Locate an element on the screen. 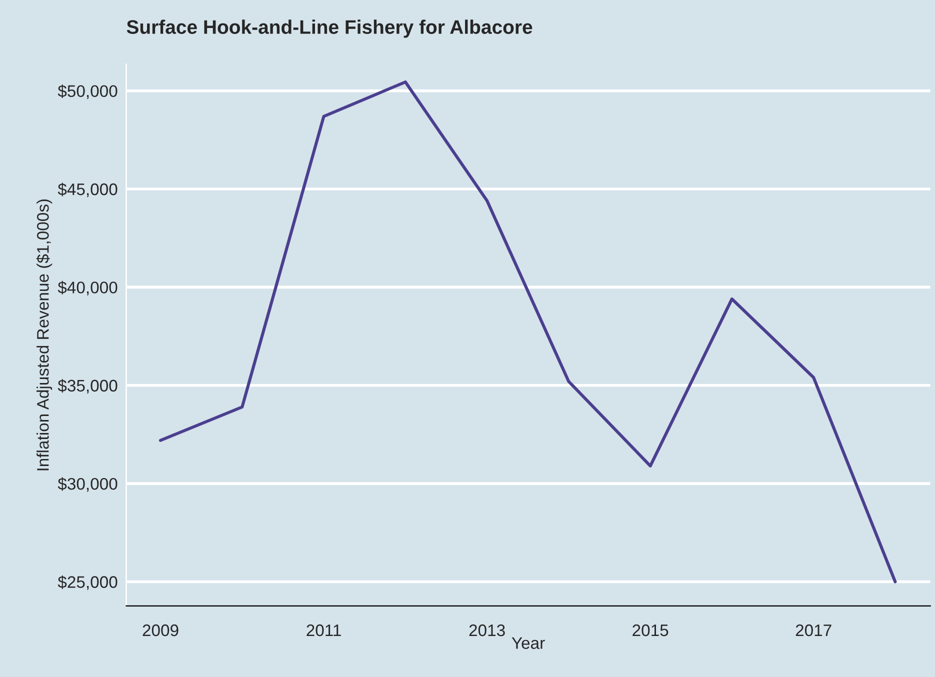 This screenshot has height=677, width=935. y-axis-title: Inflation Adjusted Revenue ($1,000s) is located at coordinates (44, 334).